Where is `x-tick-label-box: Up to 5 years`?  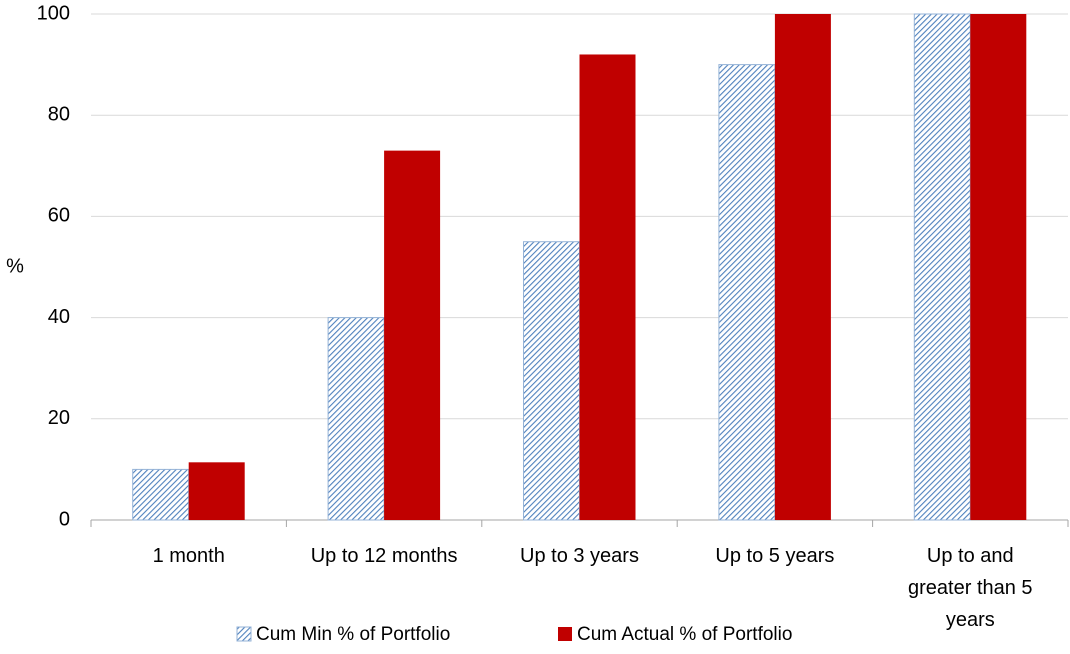
x-tick-label-box: Up to 5 years is located at coordinates (775, 556).